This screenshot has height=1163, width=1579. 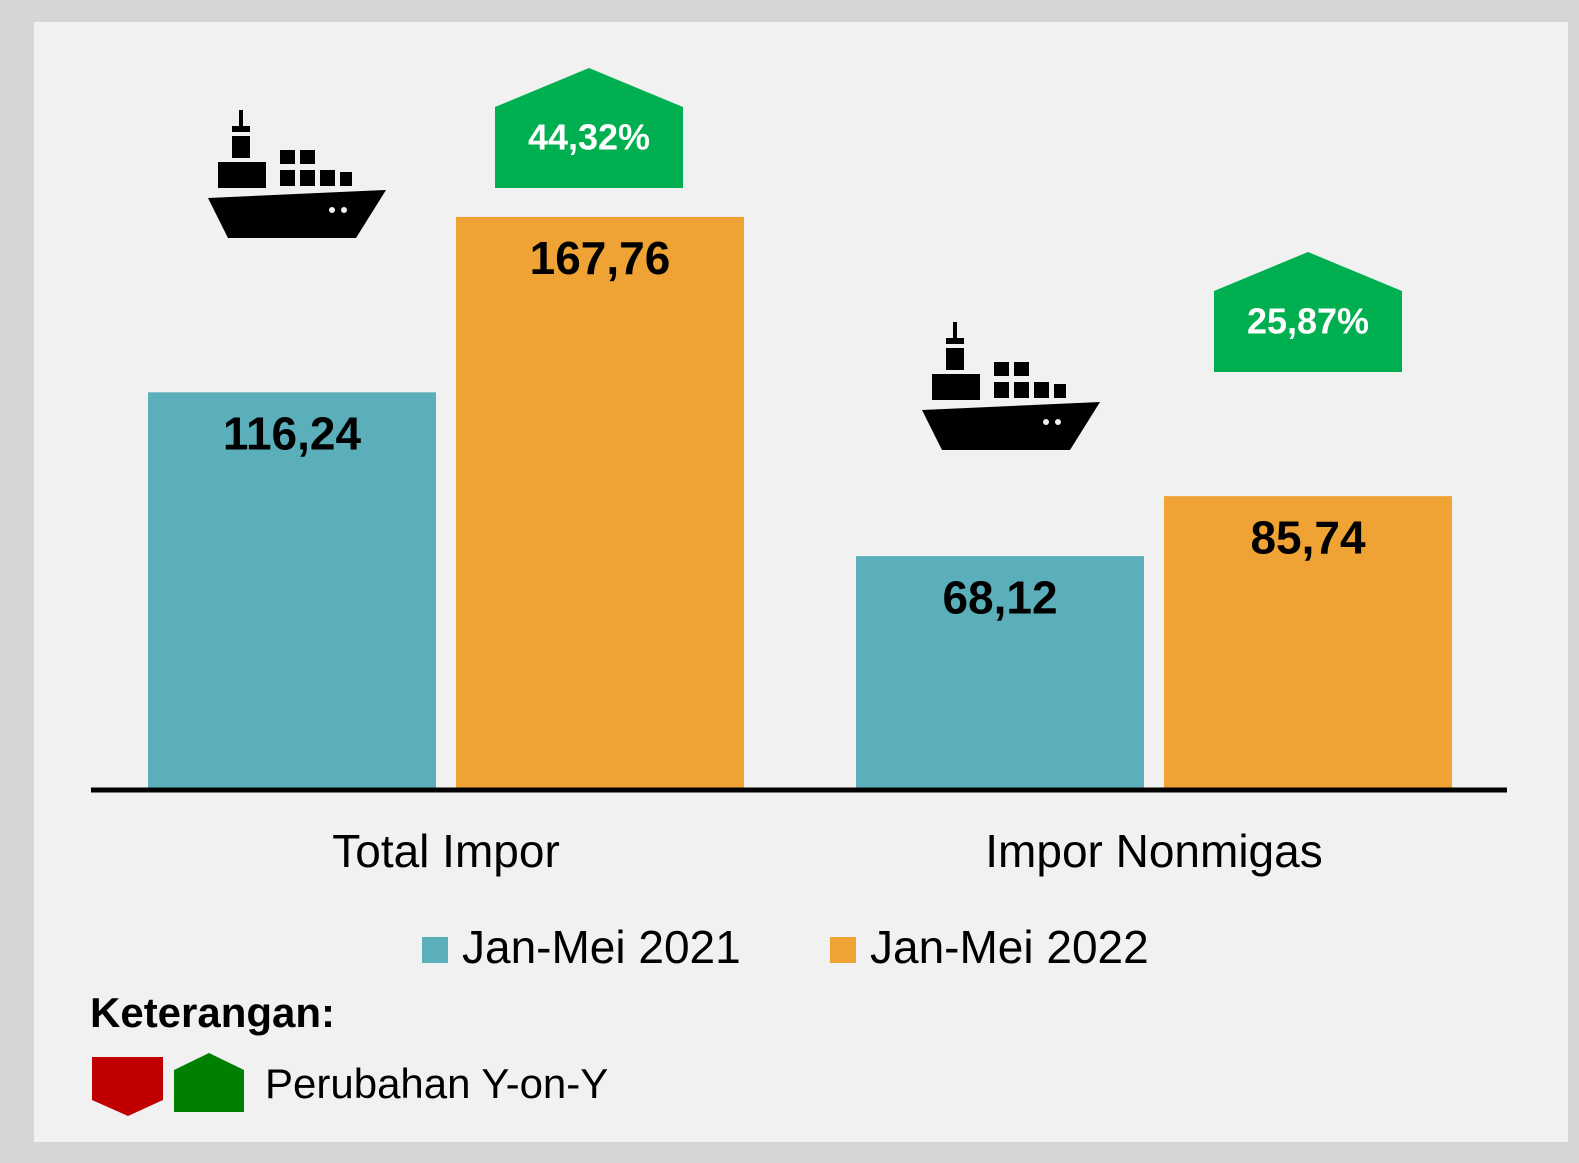 I want to click on value-label: 85,74, so click(x=1308, y=537).